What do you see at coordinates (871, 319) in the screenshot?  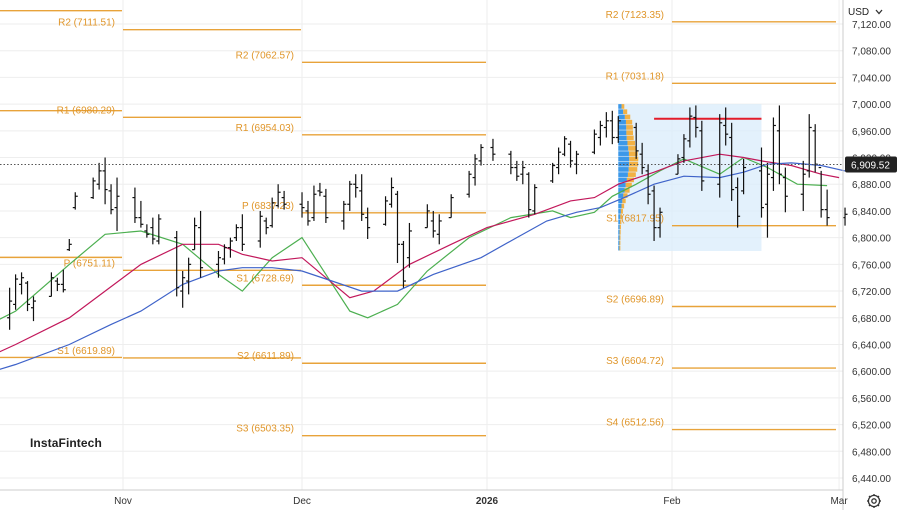 I see `y-tick-label: 6,680.00` at bounding box center [871, 319].